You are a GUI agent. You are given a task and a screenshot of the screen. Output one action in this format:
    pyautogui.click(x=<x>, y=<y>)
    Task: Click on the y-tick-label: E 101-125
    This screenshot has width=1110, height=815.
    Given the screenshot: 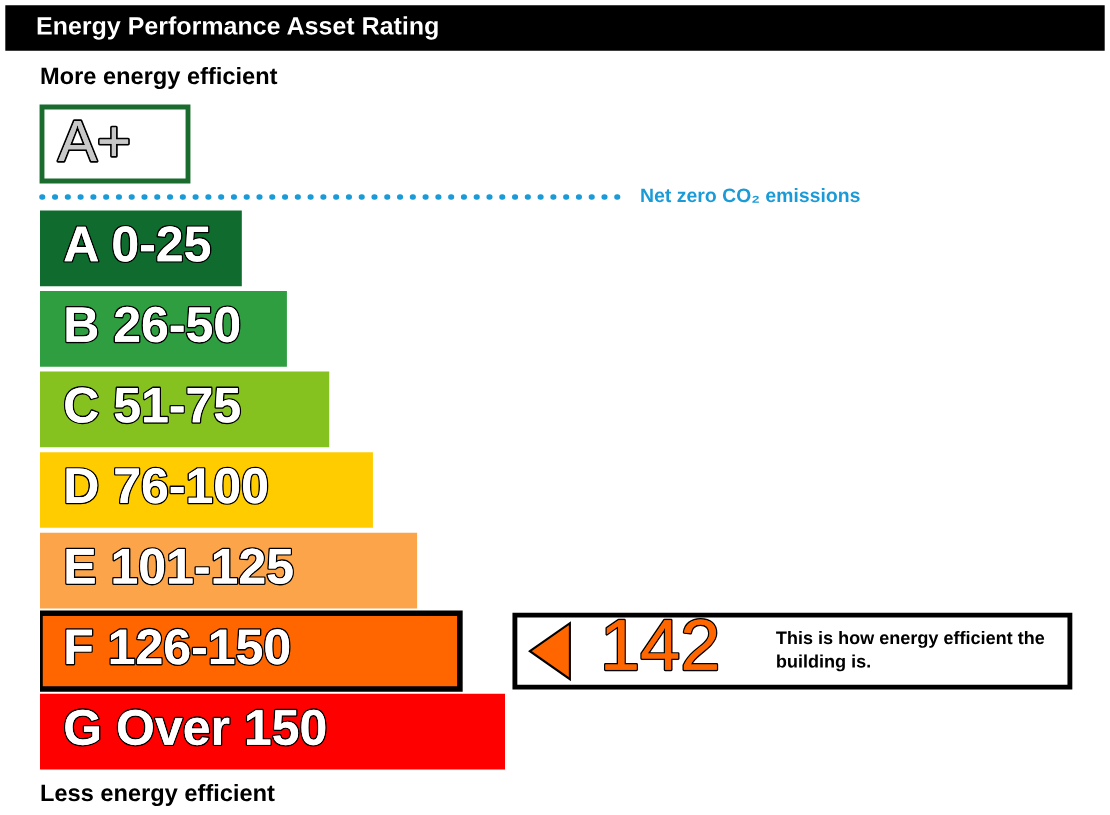 What is the action you would take?
    pyautogui.click(x=179, y=566)
    